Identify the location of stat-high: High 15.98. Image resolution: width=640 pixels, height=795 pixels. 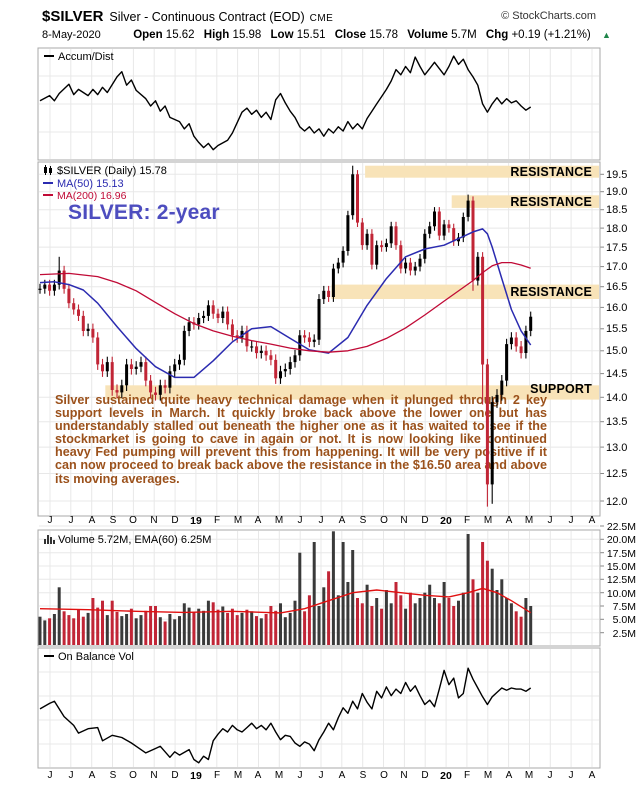
(232, 35).